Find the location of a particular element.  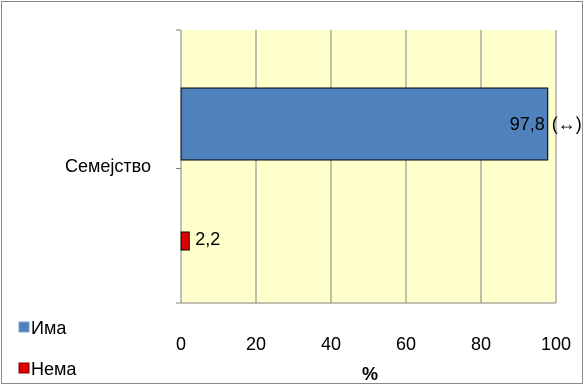

bar-value-label-nema: 2,2 is located at coordinates (207, 239).